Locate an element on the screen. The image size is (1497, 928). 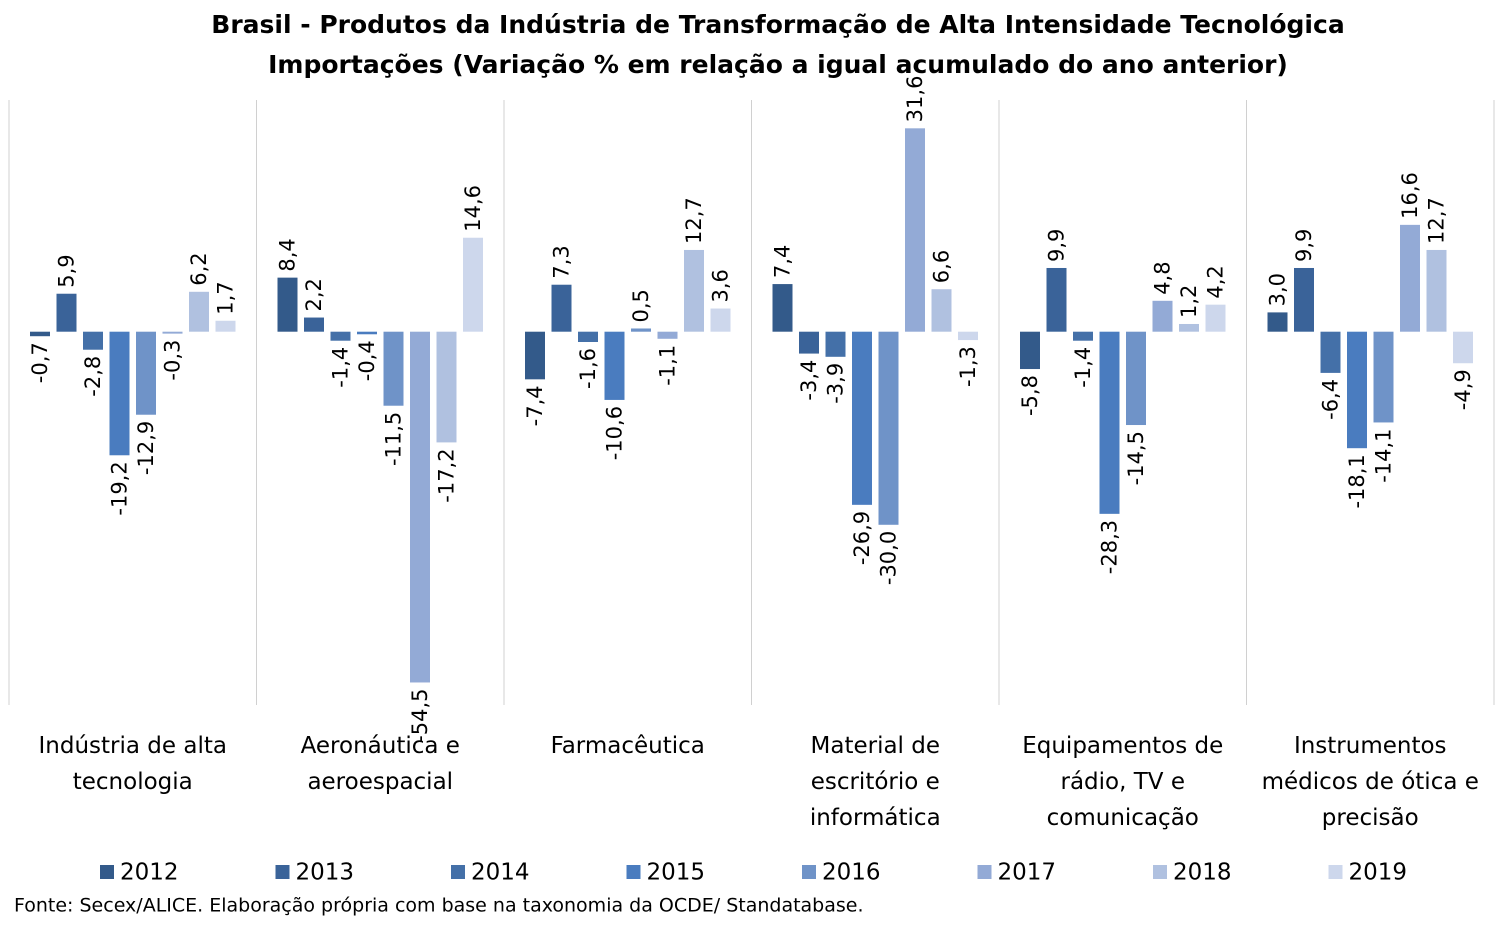
value-label: 4,8 is located at coordinates (1163, 277).